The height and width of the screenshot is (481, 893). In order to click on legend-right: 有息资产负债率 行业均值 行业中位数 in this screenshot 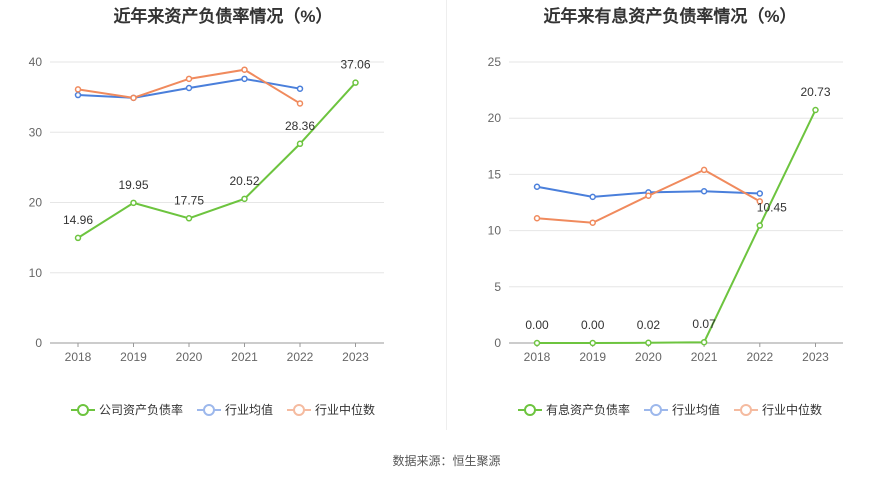, I will do `click(670, 409)`.